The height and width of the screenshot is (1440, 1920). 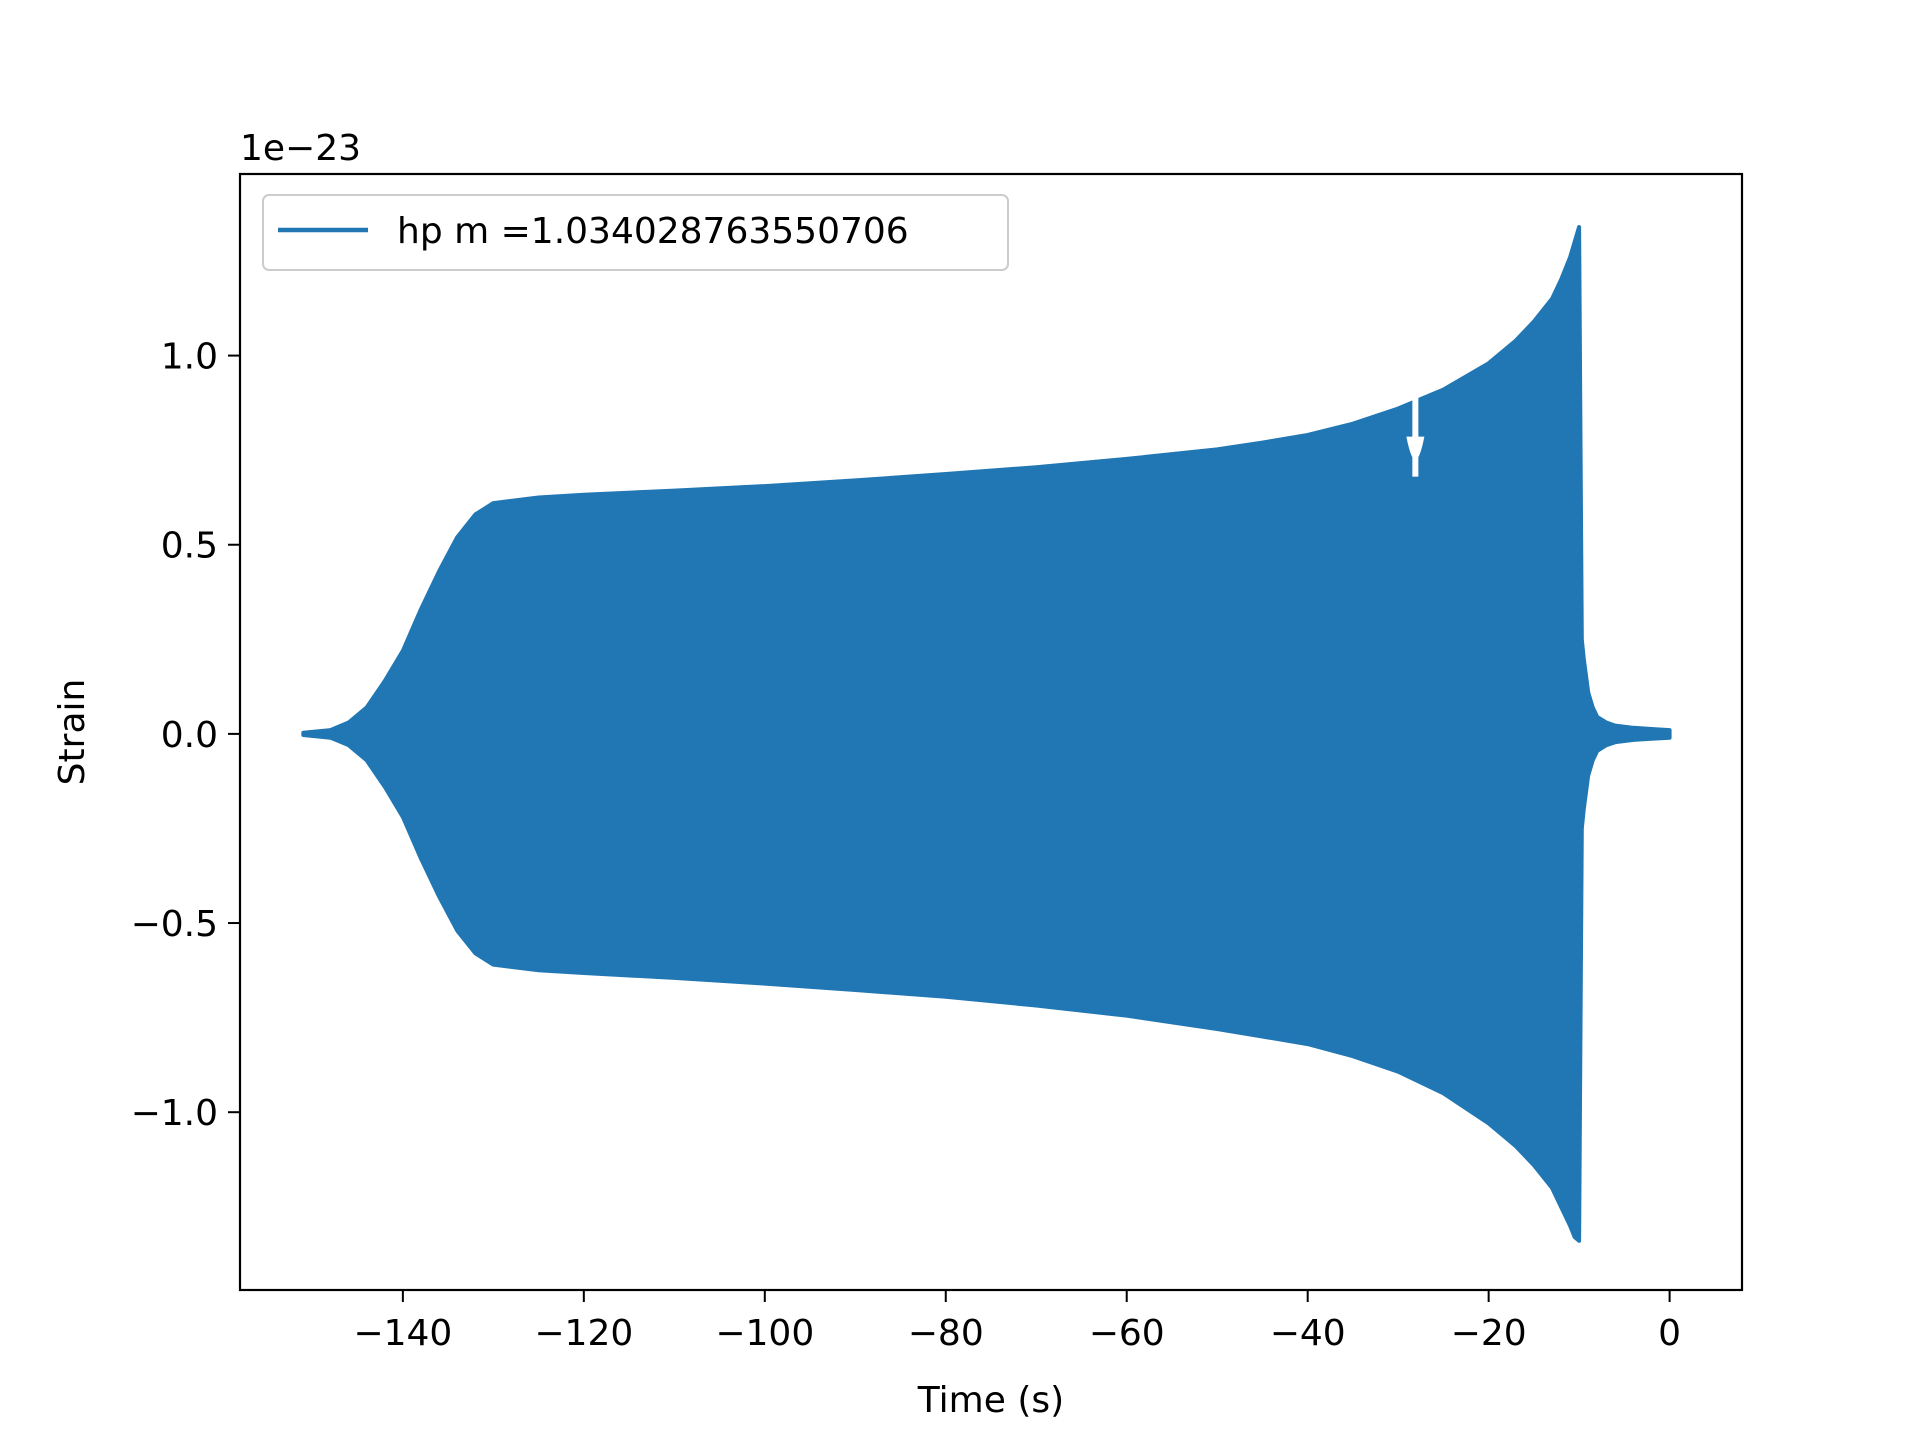 I want to click on y-offset-text: 1e−23, so click(x=300, y=148).